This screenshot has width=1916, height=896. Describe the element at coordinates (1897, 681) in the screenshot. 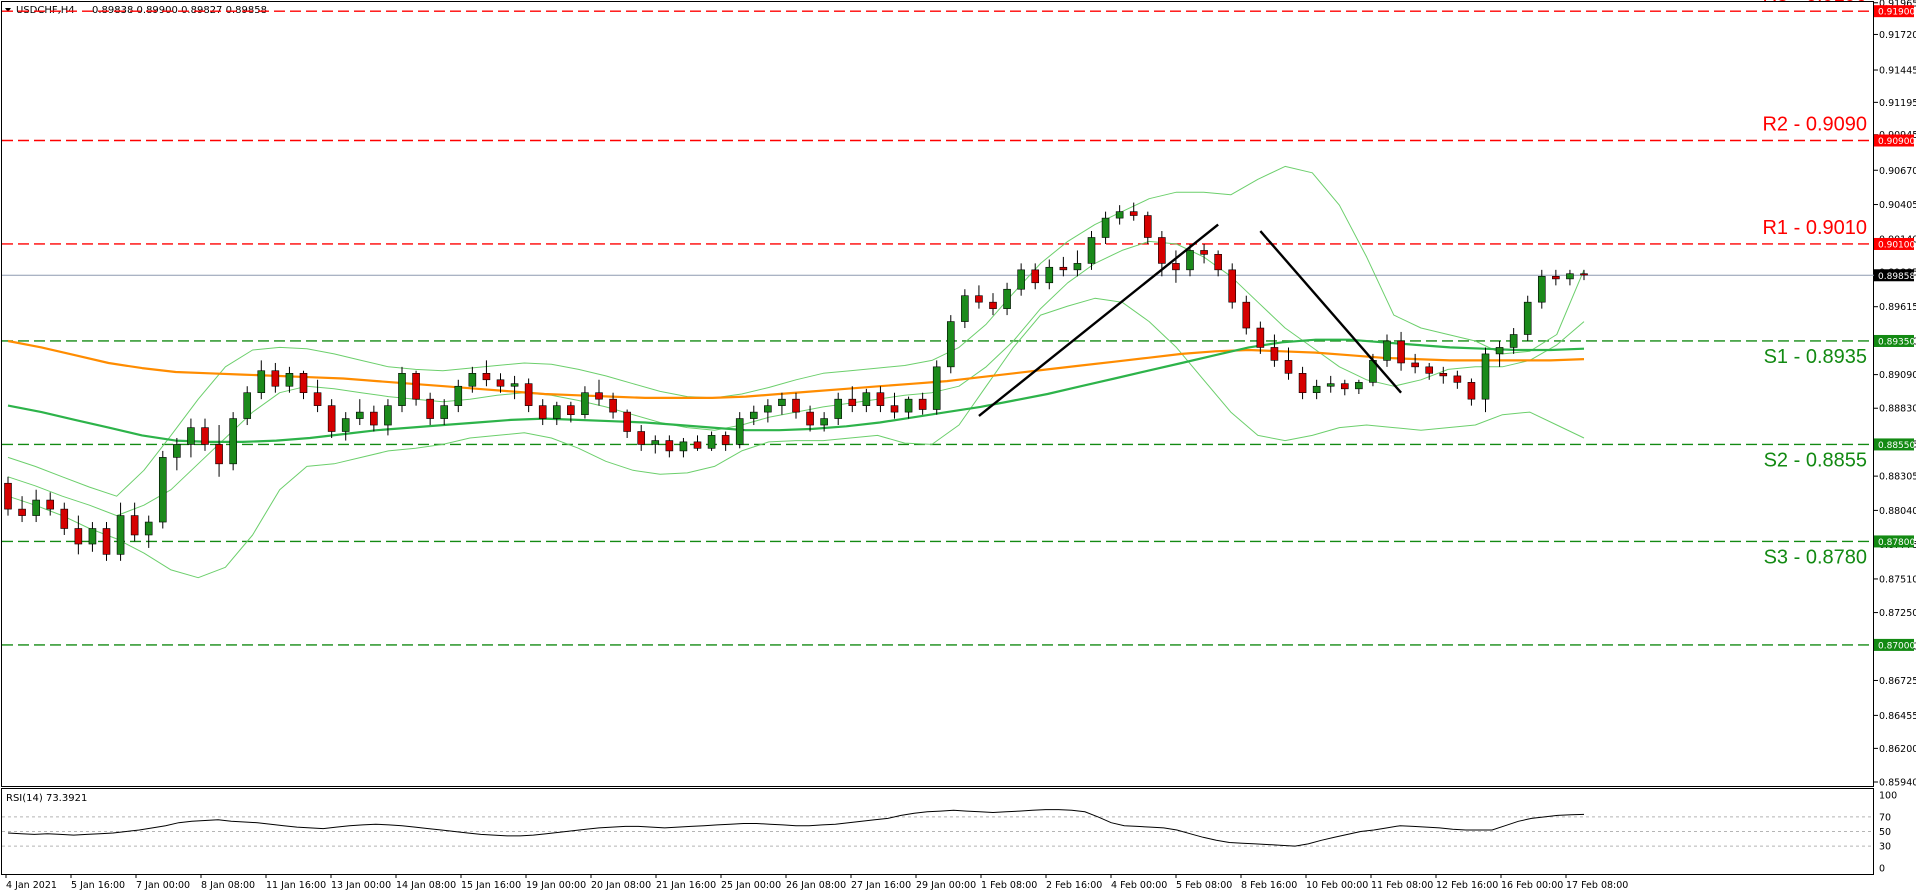

I see `price-tick-label-20: 0.86725` at that location.